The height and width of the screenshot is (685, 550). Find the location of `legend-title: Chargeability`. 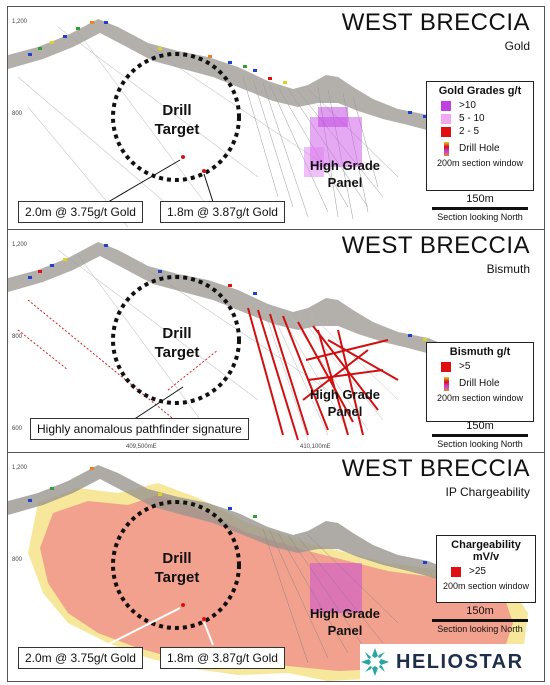

legend-title: Chargeability is located at coordinates (486, 545).